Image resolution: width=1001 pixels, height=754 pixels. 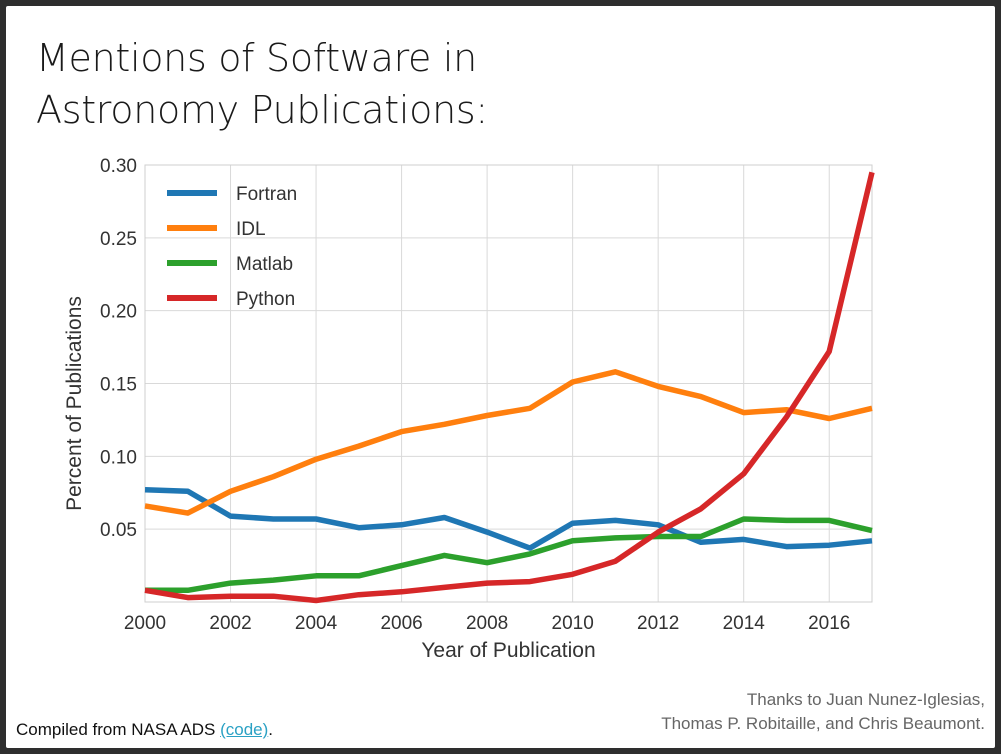 What do you see at coordinates (508, 650) in the screenshot?
I see `x-axis-label: Year of Publication` at bounding box center [508, 650].